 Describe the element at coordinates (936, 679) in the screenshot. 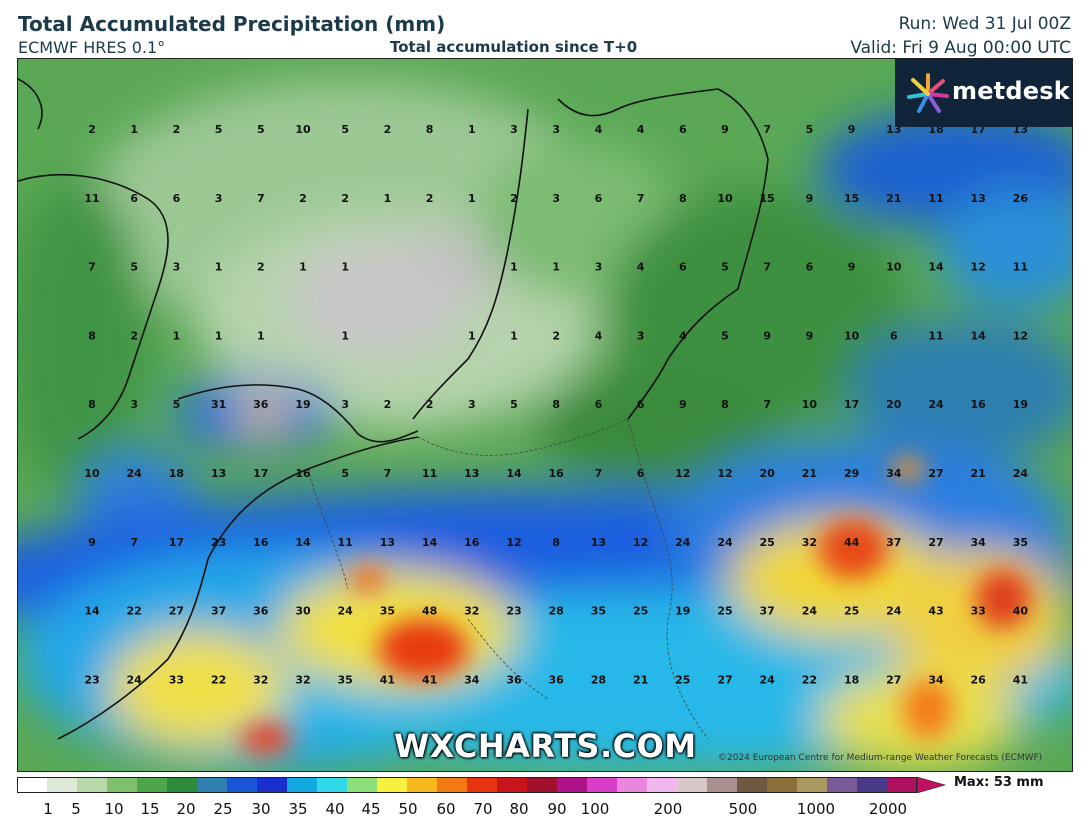

I see `grid-value: 34` at that location.